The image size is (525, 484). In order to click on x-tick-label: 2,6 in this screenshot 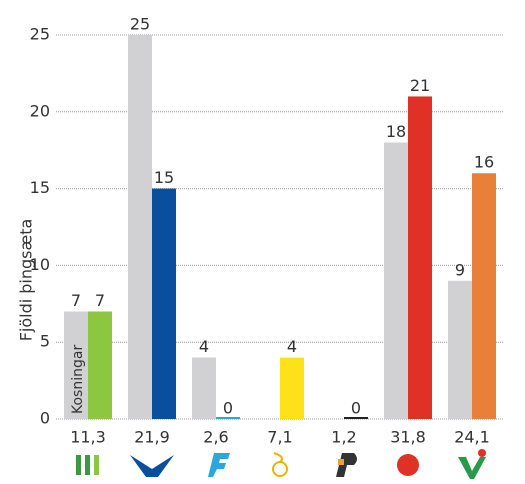, I will do `click(215, 437)`.